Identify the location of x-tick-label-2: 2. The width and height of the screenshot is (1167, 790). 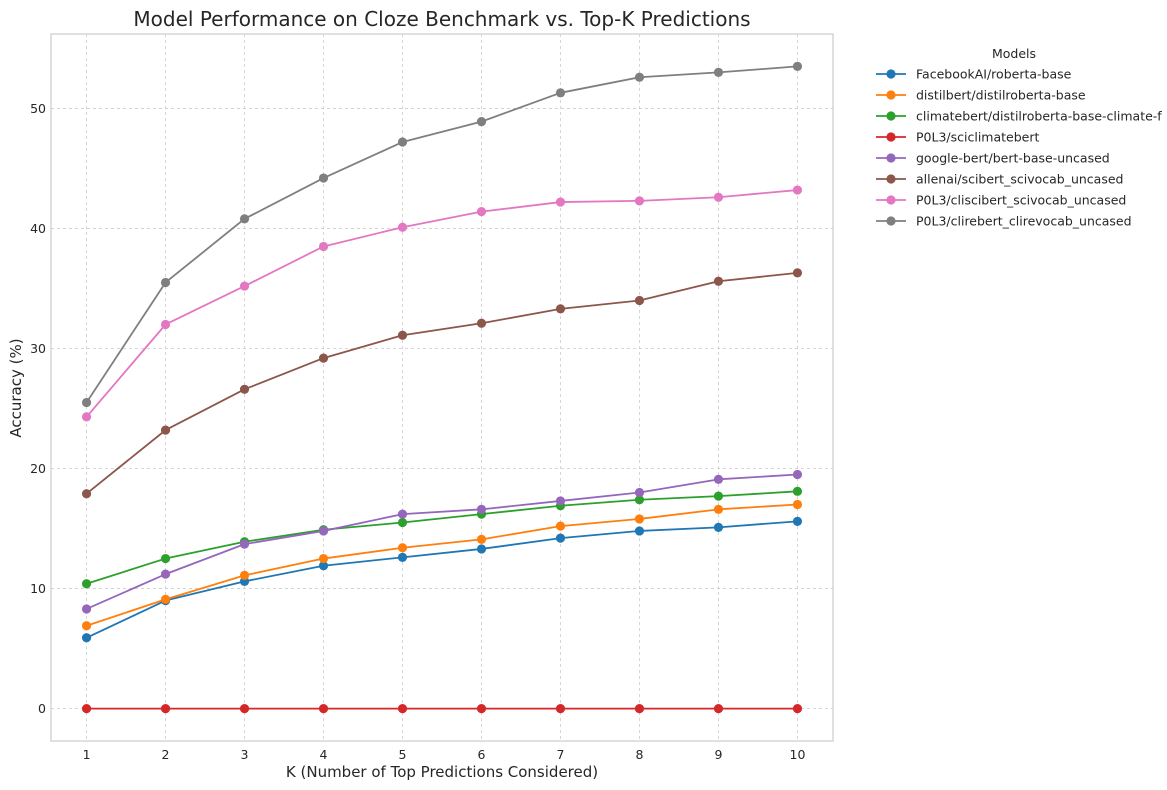
(166, 754).